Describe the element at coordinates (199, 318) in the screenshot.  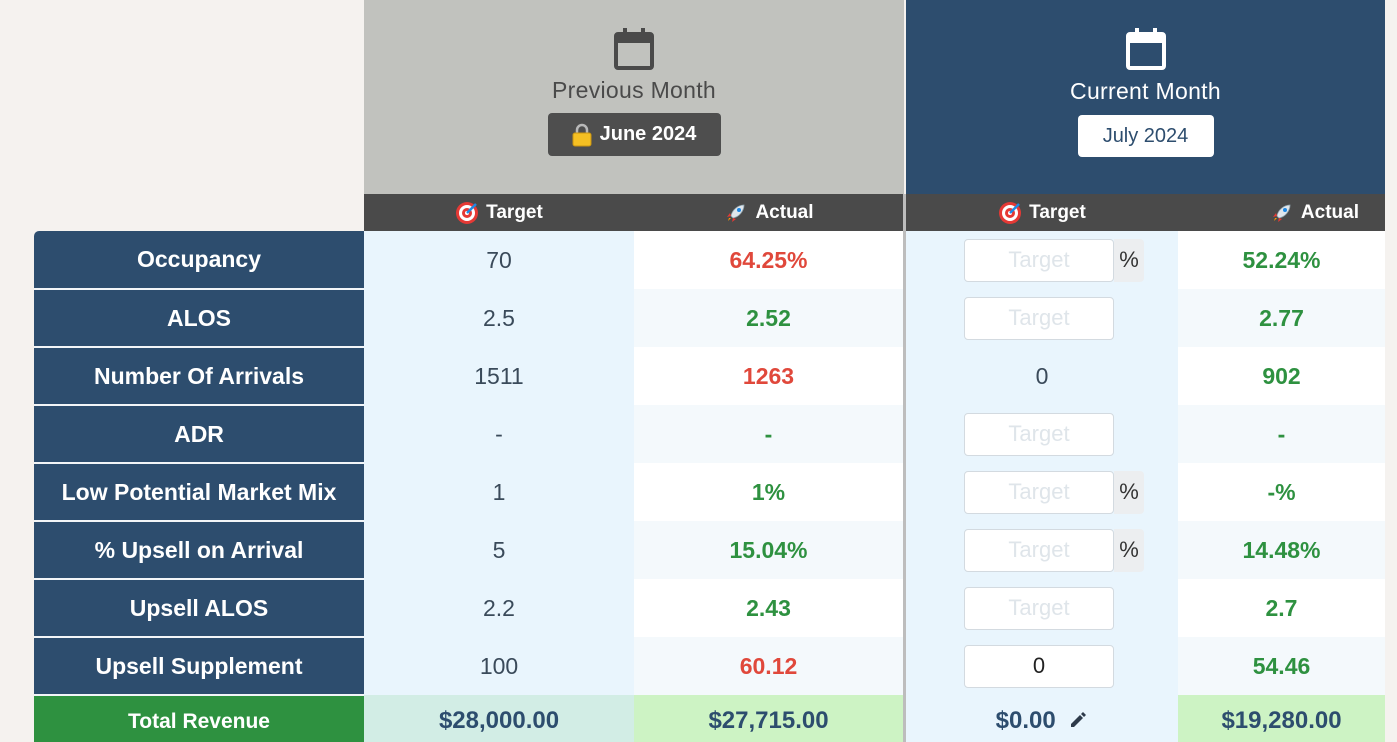
I see `row-label-alos: ALOS` at that location.